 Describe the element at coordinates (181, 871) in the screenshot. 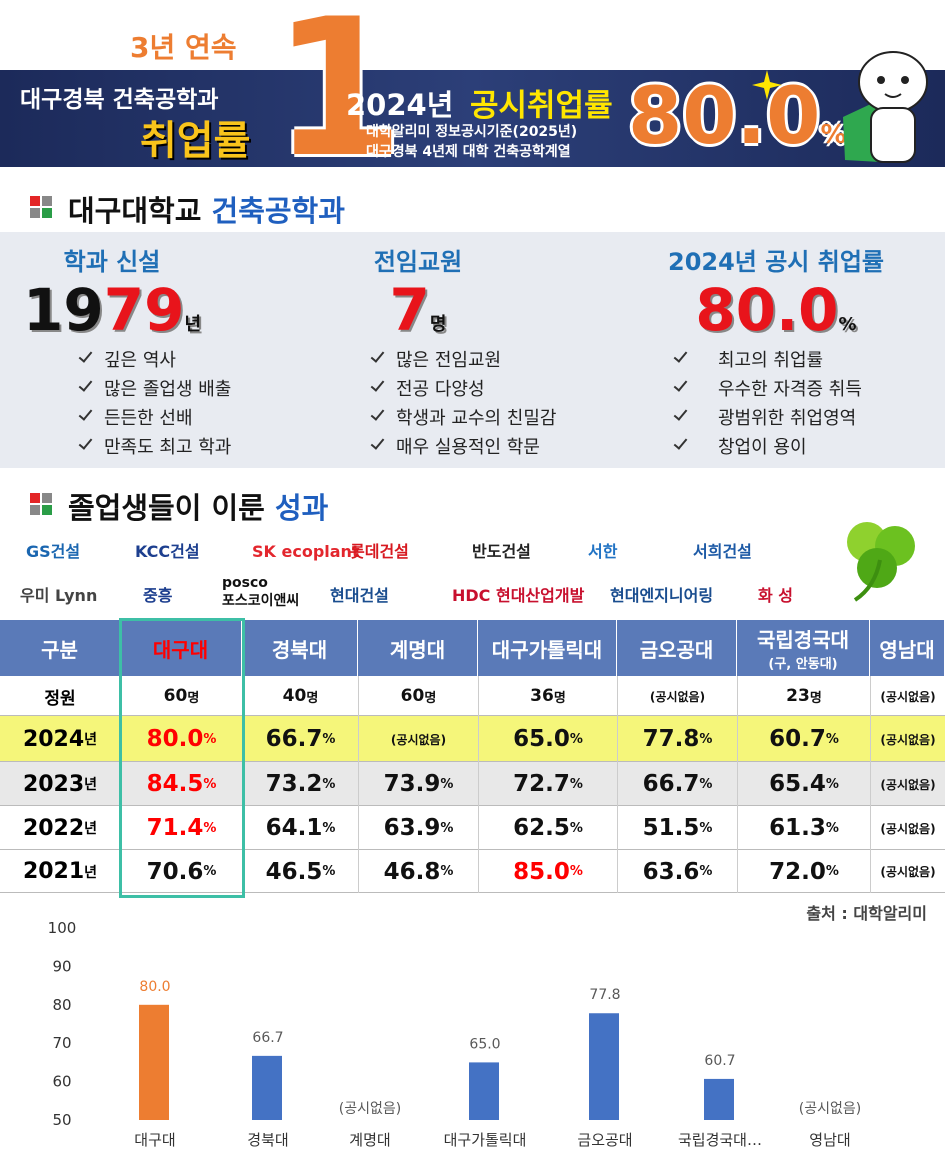

I see `table-cell: 70.6%` at that location.